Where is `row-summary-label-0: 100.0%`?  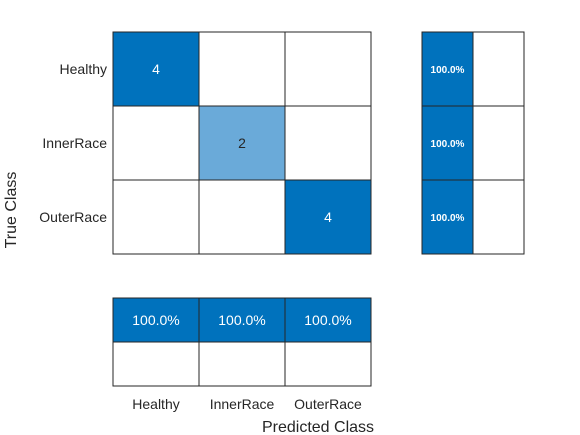 row-summary-label-0: 100.0% is located at coordinates (448, 70).